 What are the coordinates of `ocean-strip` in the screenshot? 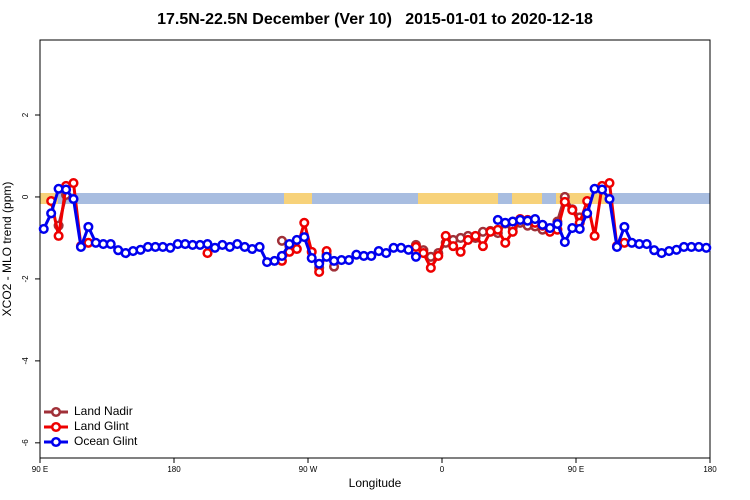 It's located at (375, 198).